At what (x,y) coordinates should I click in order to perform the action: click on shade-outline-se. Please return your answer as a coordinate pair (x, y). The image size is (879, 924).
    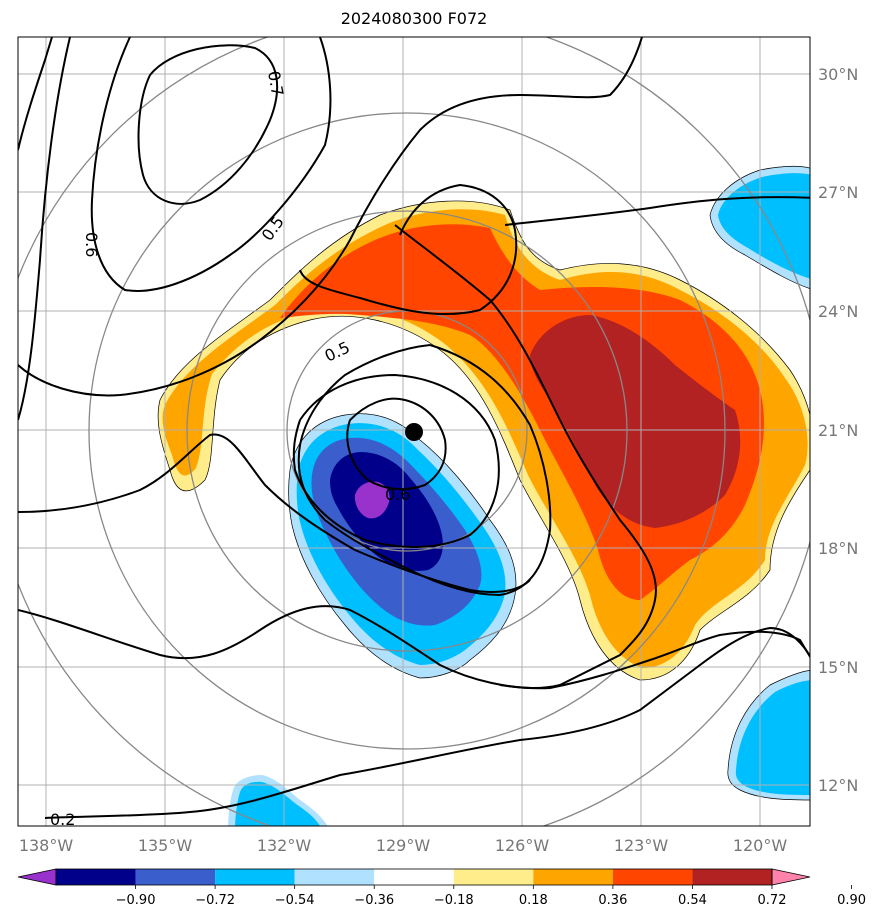
    Looking at the image, I should click on (768, 735).